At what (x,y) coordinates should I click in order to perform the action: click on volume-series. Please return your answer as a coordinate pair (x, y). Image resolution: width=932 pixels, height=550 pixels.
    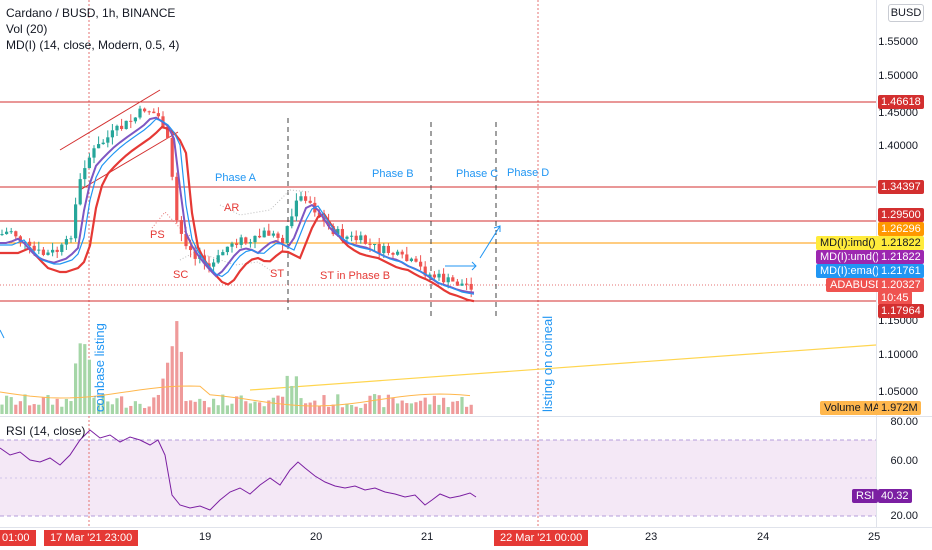
    Looking at the image, I should click on (236, 367).